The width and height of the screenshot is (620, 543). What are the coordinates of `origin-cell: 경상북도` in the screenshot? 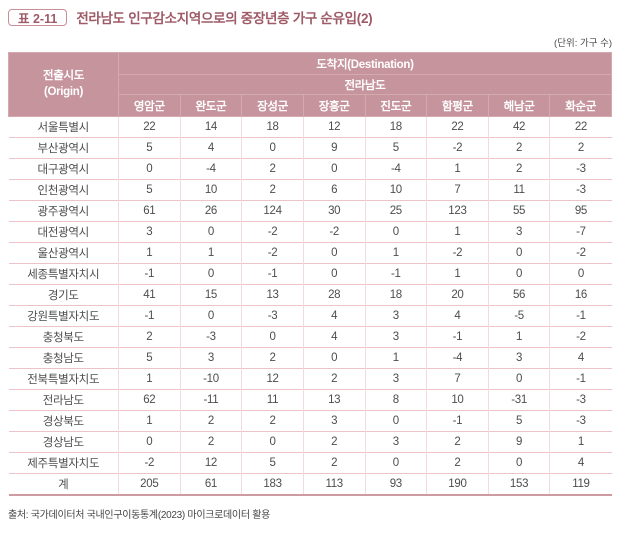 It's located at (63, 421).